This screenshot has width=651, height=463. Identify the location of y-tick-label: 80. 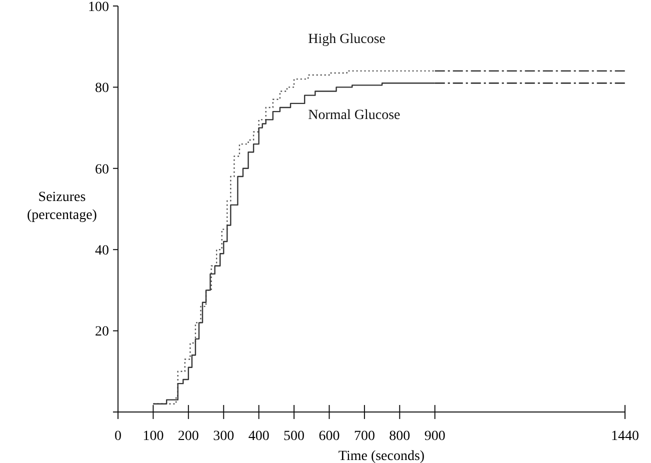
(102, 88).